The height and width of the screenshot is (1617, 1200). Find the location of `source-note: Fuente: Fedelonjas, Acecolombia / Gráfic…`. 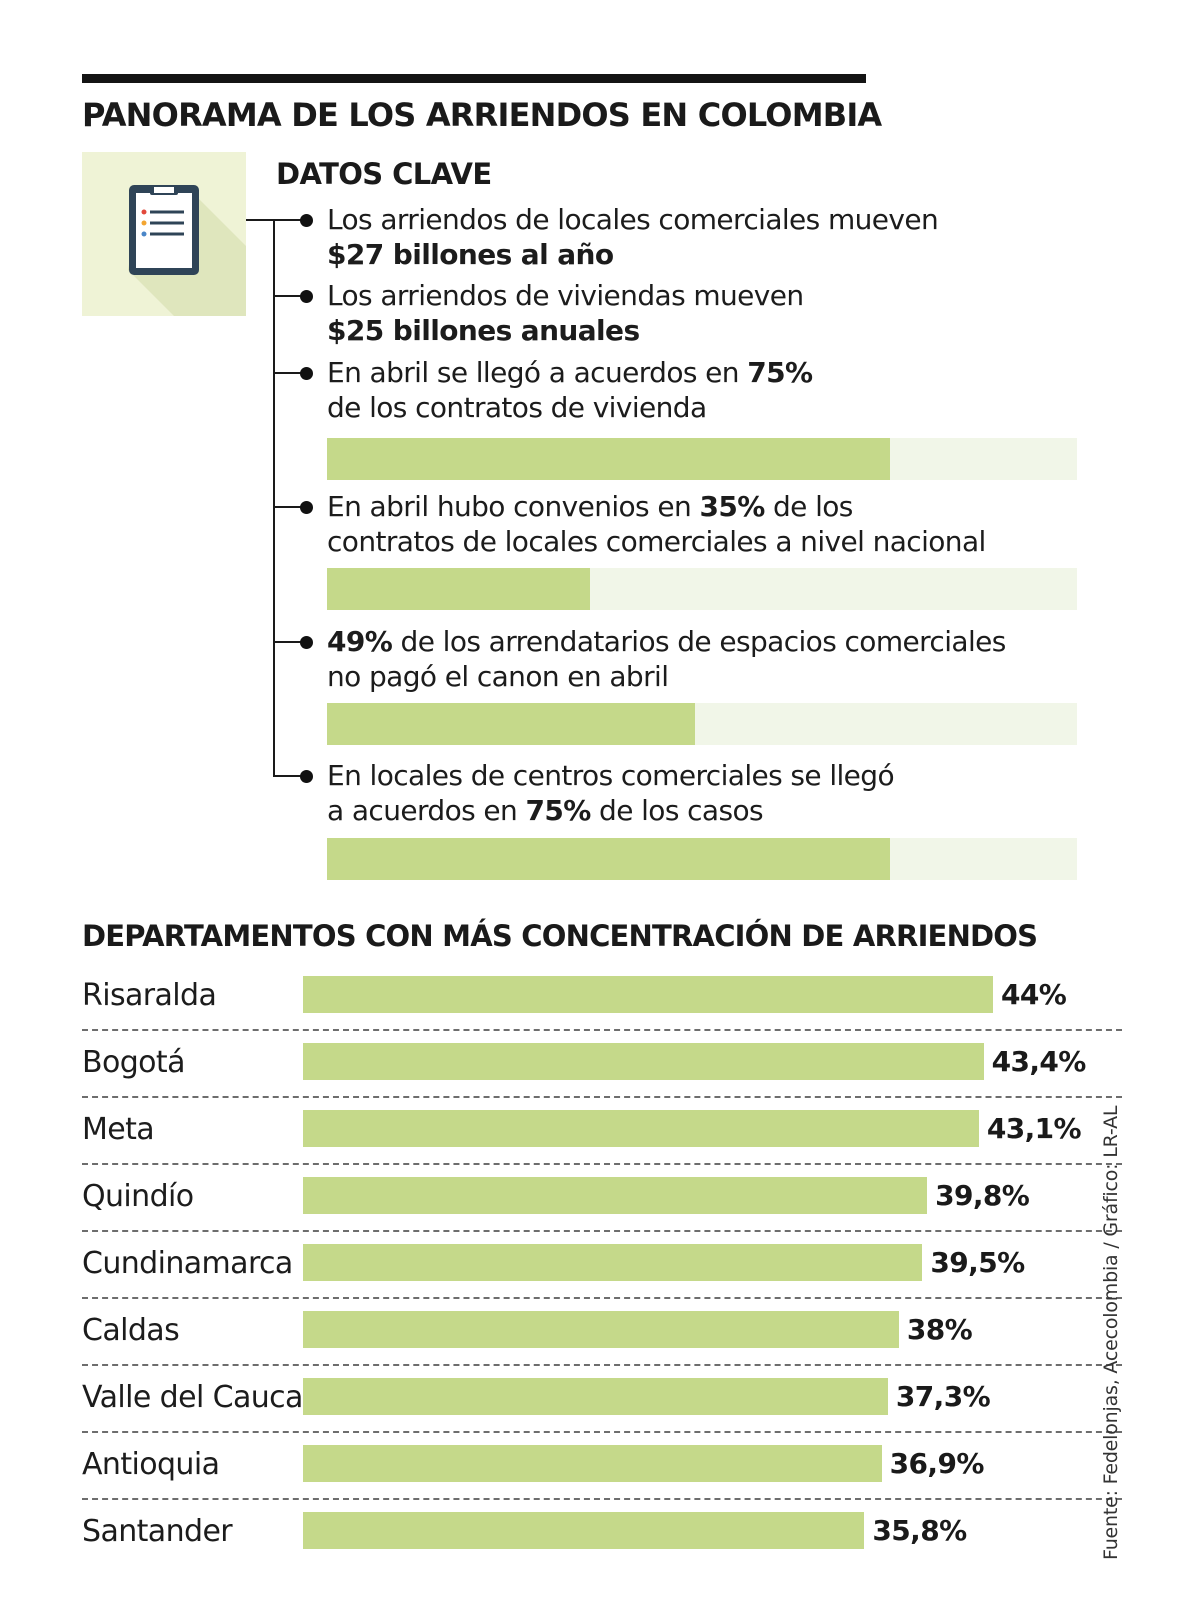

source-note: Fuente: Fedelonjas, Acecolombia / Gráfic… is located at coordinates (1111, 1332).